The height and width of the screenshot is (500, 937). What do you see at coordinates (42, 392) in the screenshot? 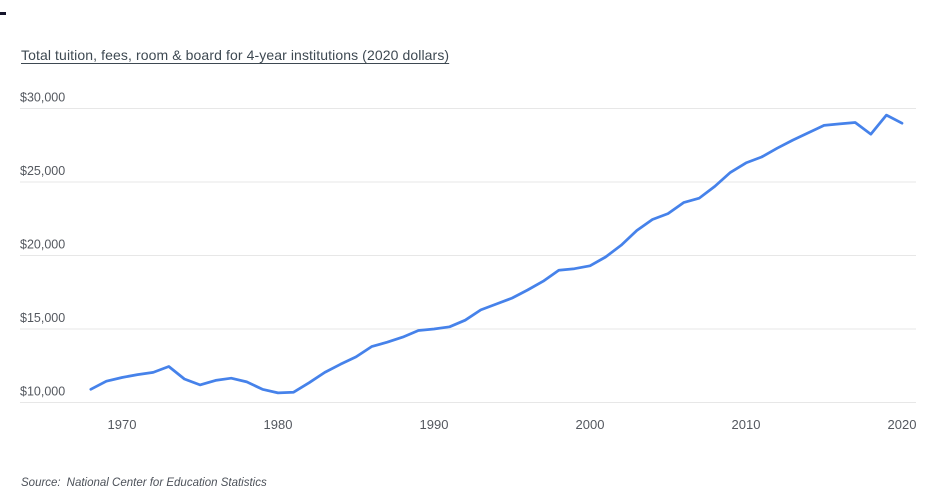
I see `y-tick-label: $10,000` at bounding box center [42, 392].